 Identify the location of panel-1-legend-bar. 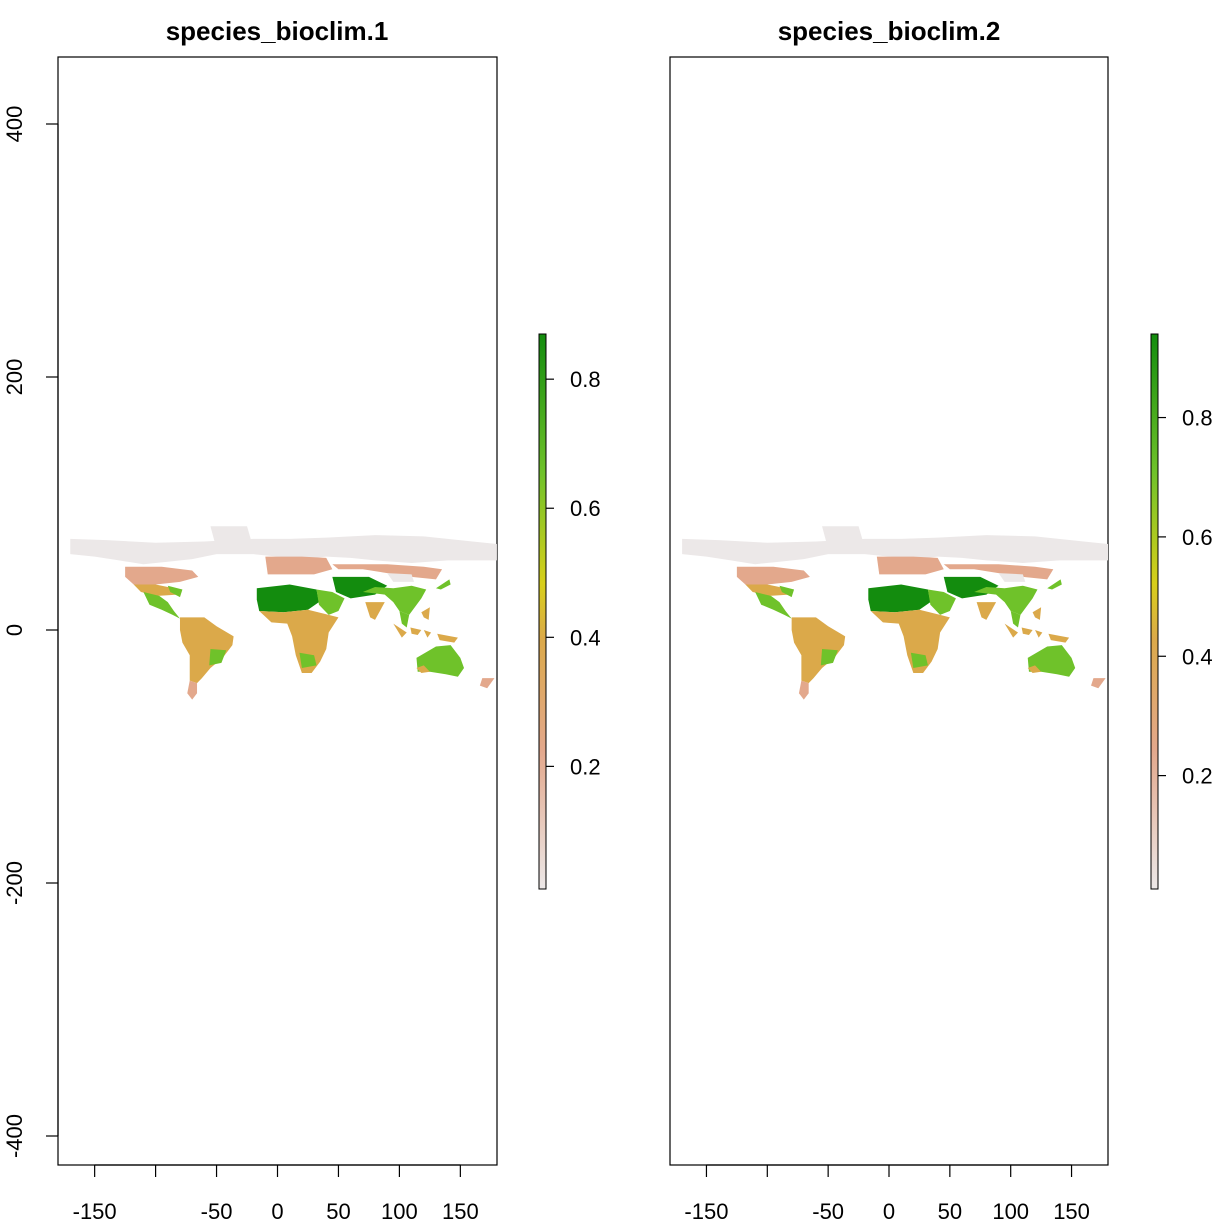
(542, 611).